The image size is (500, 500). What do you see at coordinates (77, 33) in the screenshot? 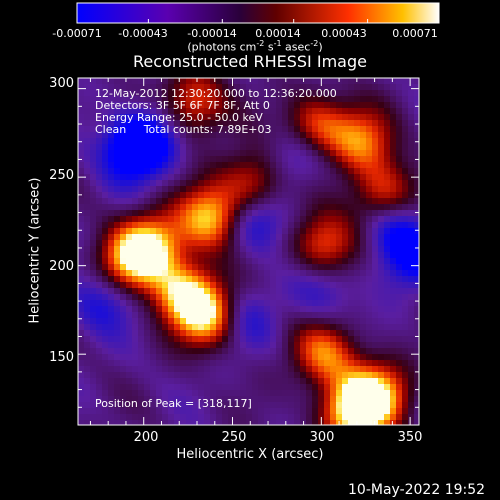
I see `colorbar-tick-label: -0.00071` at bounding box center [77, 33].